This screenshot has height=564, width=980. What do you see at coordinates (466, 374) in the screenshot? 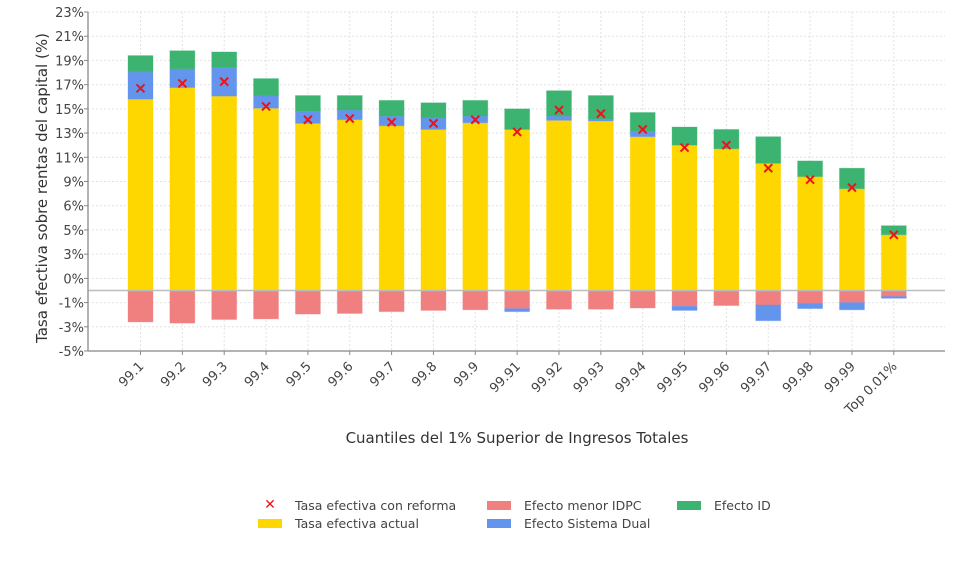
I see `x-tick-label: 99.9` at bounding box center [466, 374].